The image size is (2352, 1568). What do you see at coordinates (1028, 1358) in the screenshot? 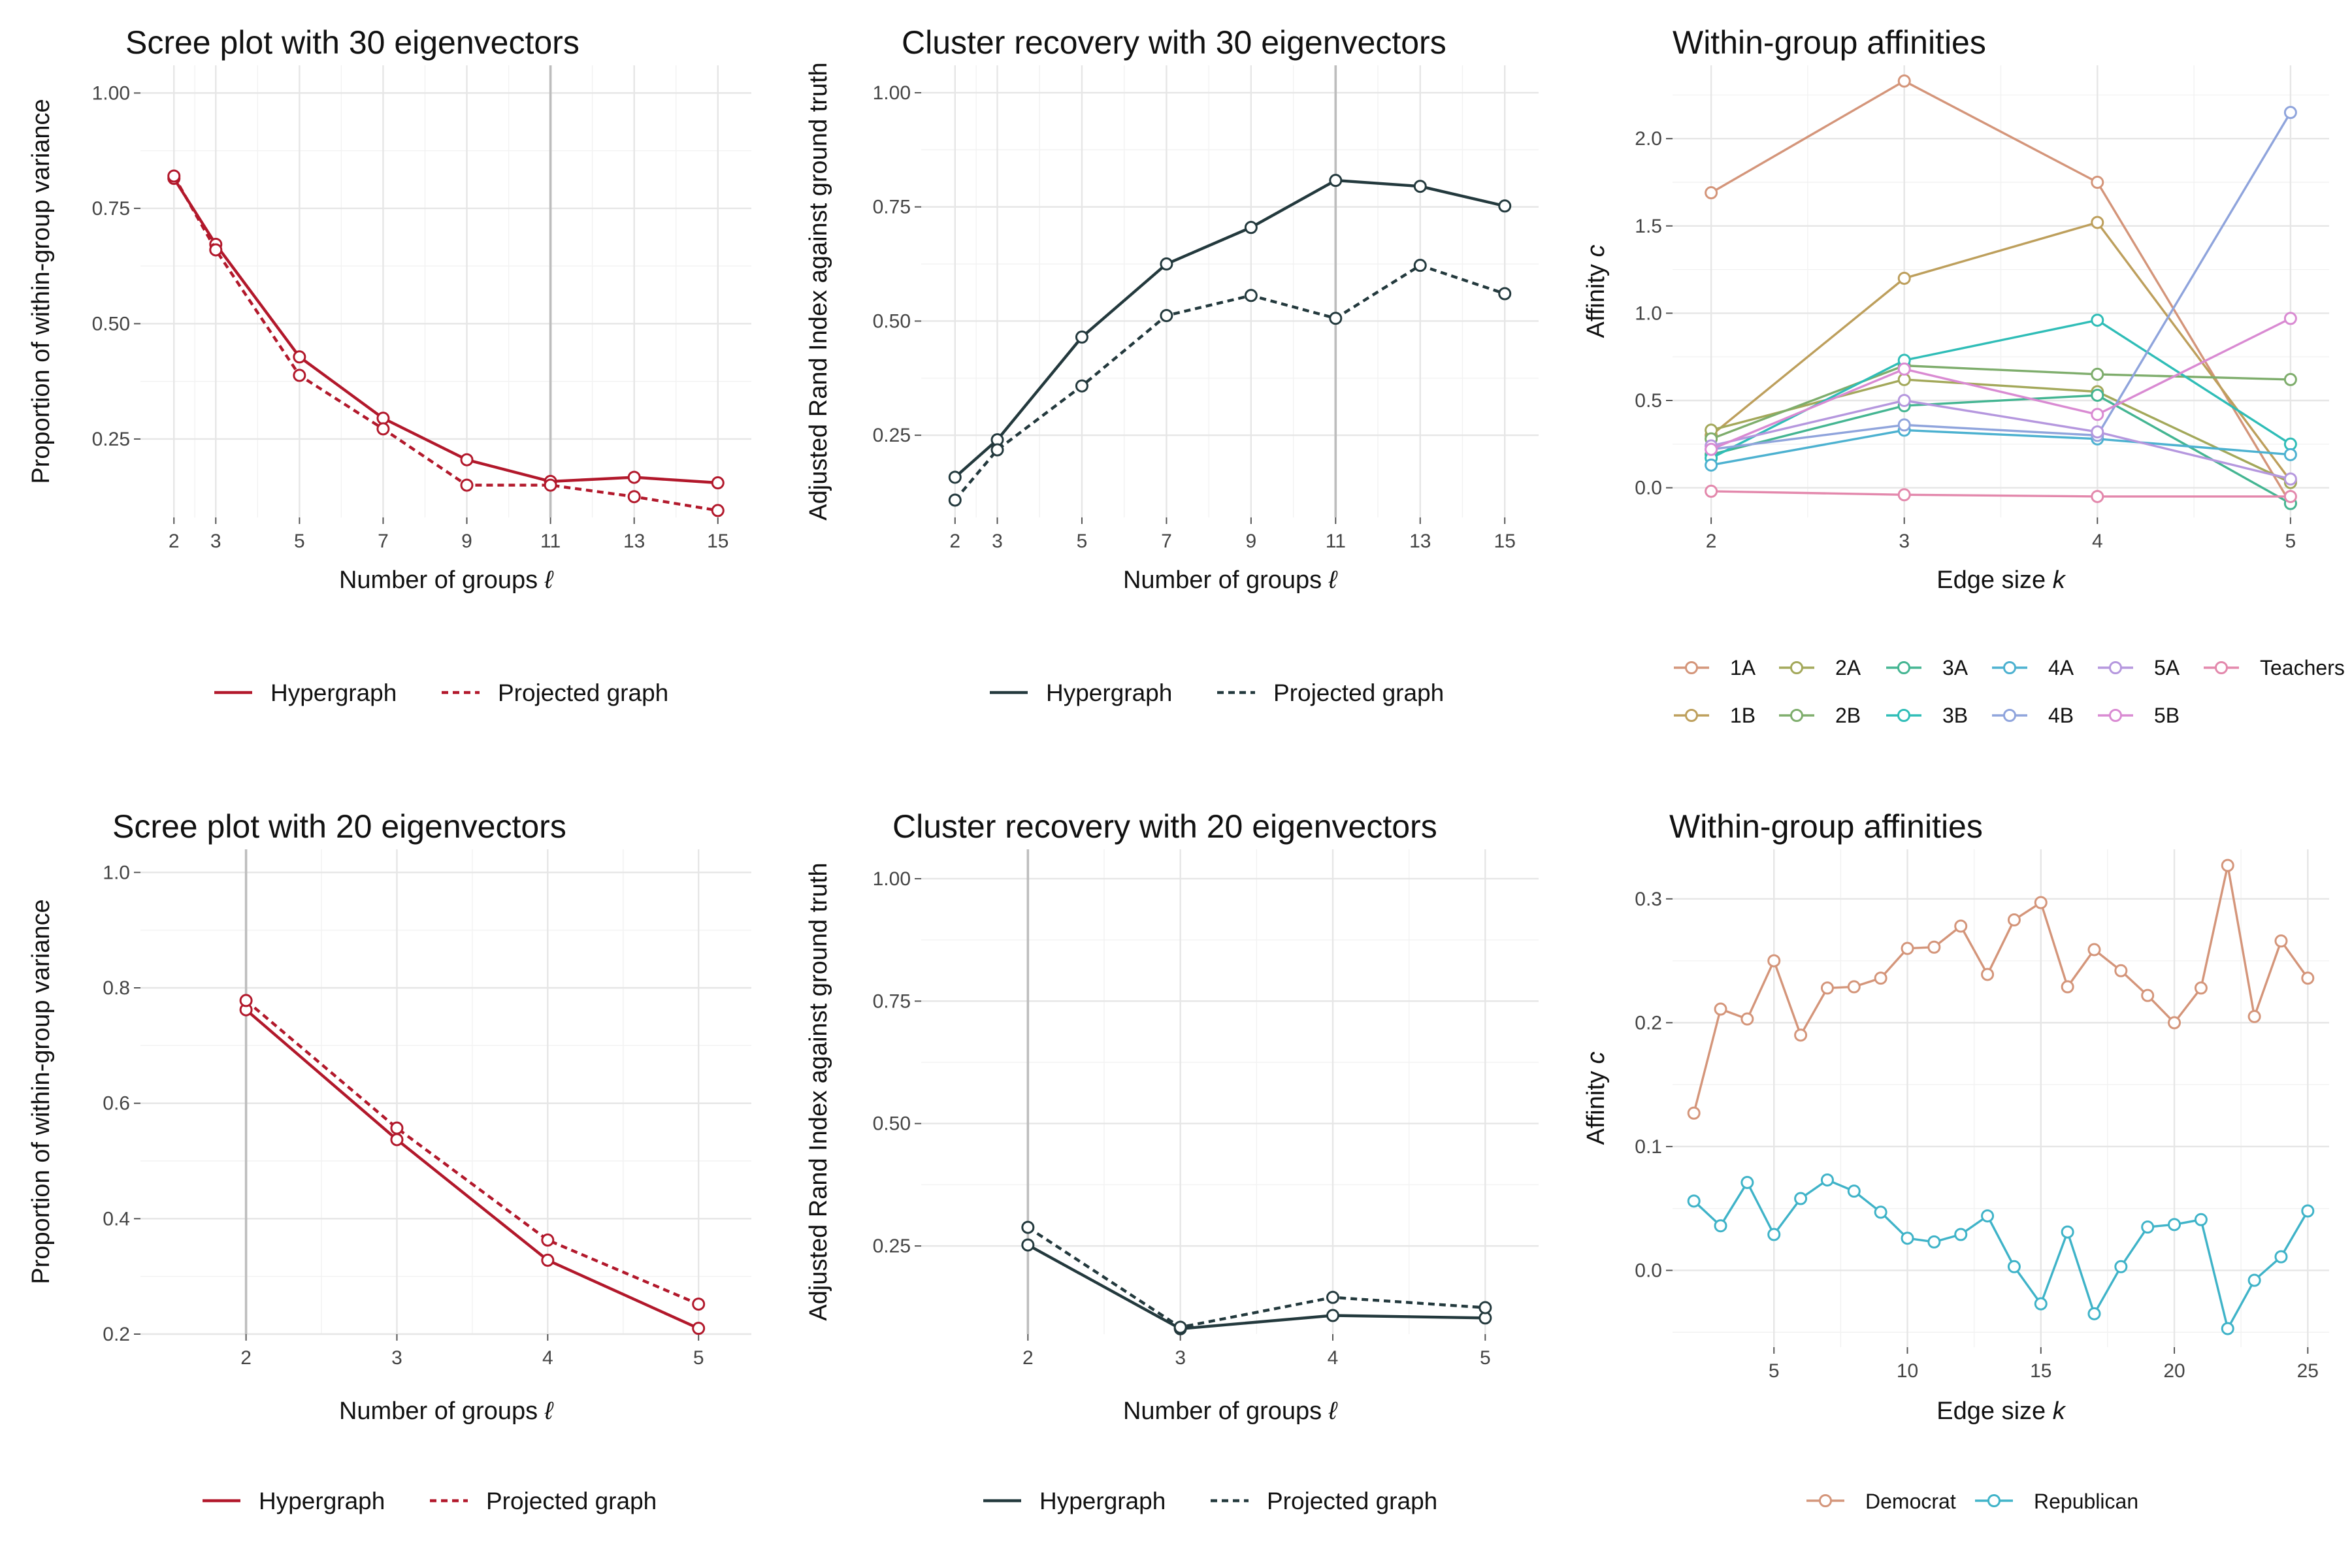
I see `x-tick-label: 2` at bounding box center [1028, 1358].